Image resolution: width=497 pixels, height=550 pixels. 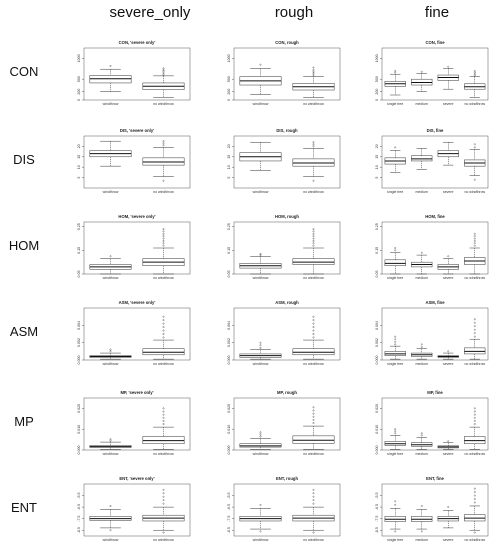 I want to click on row-header-3: ASM, so click(x=24, y=331).